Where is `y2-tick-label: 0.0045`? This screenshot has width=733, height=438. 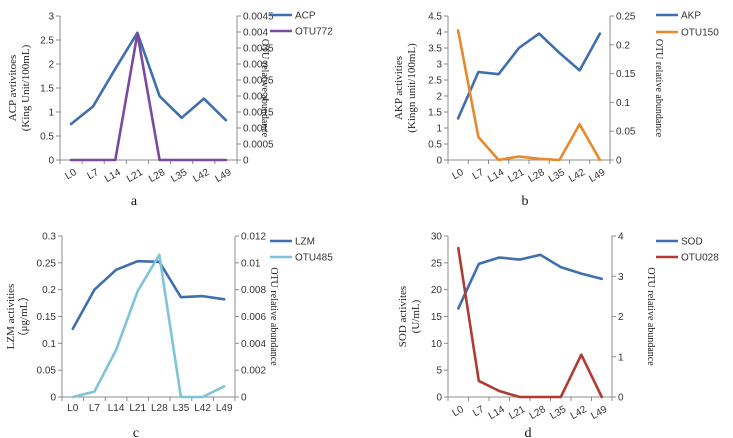
y2-tick-label: 0.0045 is located at coordinates (258, 17).